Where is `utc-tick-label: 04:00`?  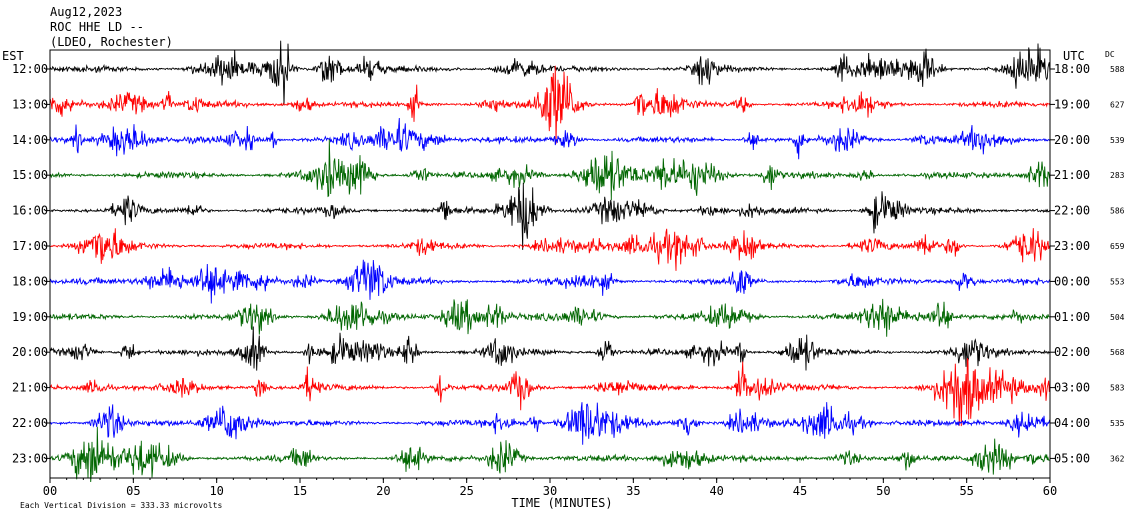 utc-tick-label: 04:00 is located at coordinates (1072, 423).